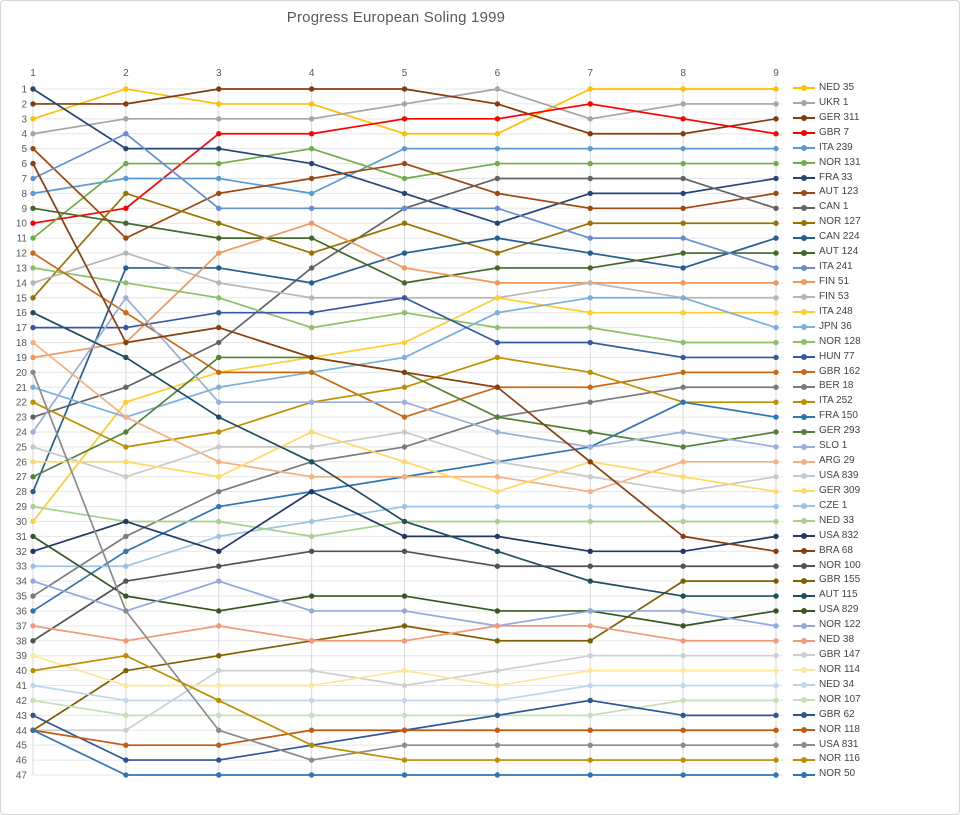 The width and height of the screenshot is (960, 815). Describe the element at coordinates (873, 297) in the screenshot. I see `legend-item: FIN 53` at that location.